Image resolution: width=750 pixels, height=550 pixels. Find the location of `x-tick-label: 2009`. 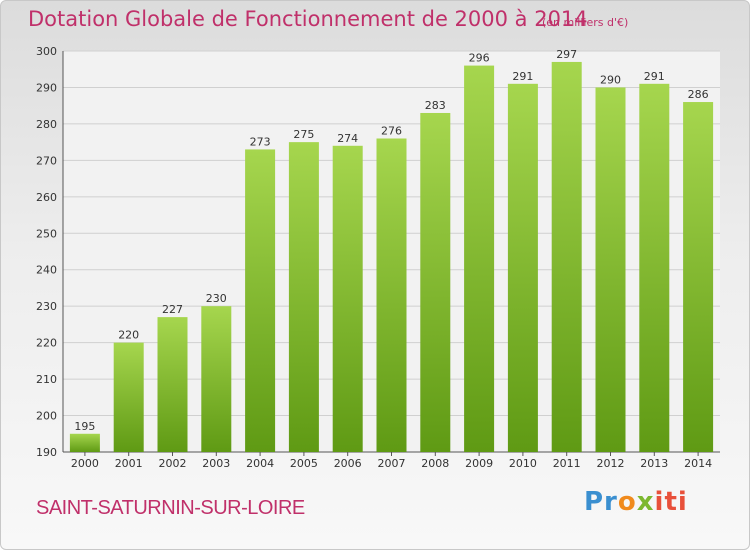

x-tick-label: 2009 is located at coordinates (479, 463).